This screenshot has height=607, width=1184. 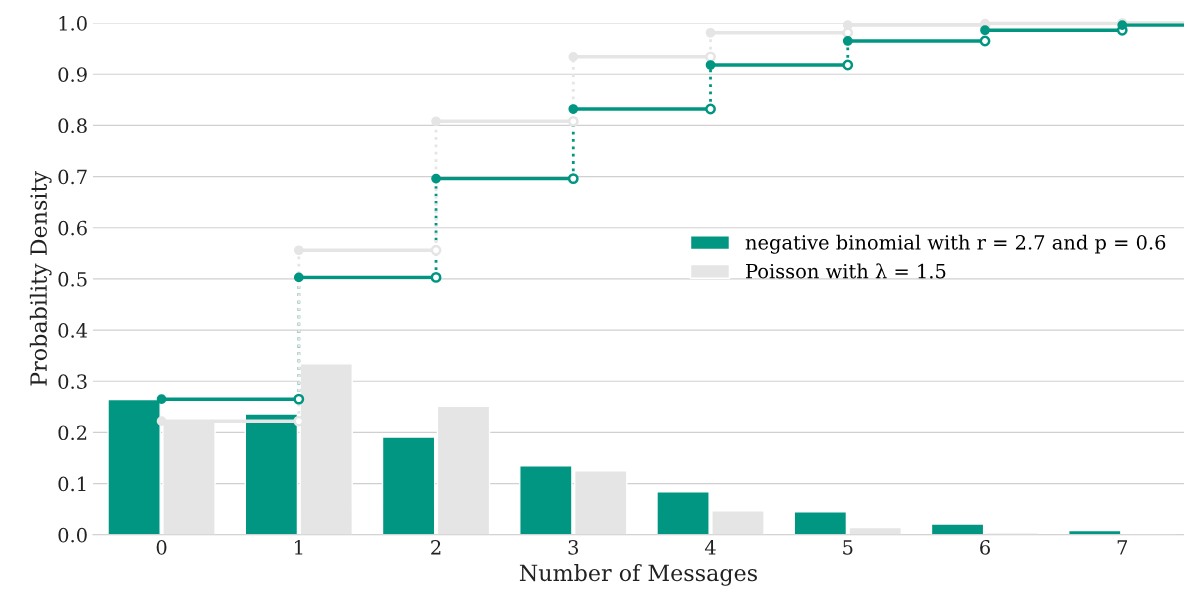 I want to click on legend-label: negative binomial with r = 2.7 and p = 0.6, so click(x=955, y=244).